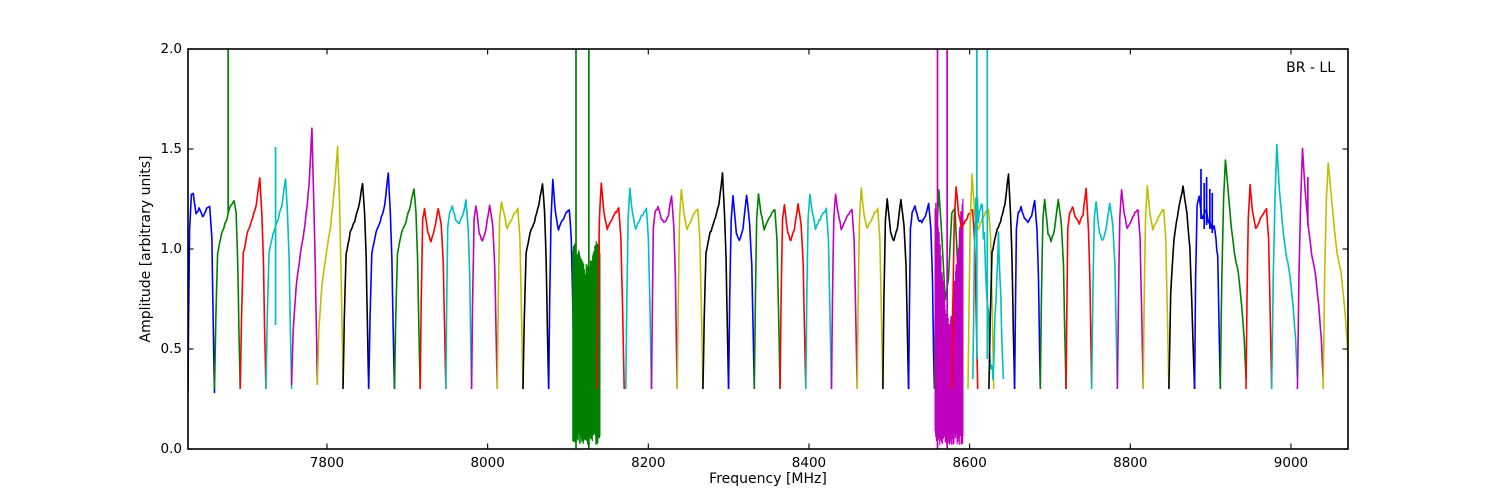 This screenshot has width=1500, height=500. I want to click on noise-block-m, so click(949, 321).